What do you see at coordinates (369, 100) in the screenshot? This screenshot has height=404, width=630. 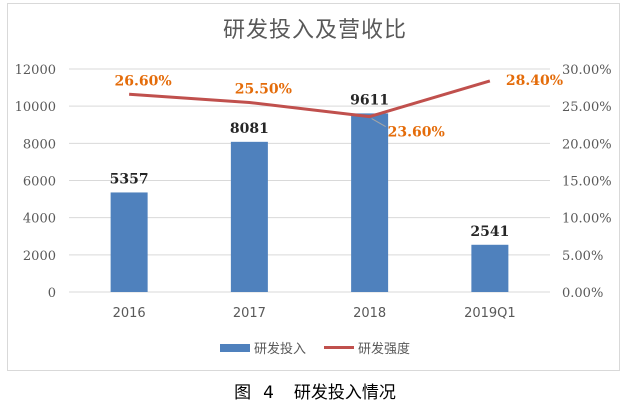 I see `bar-value-label: 9611` at bounding box center [369, 100].